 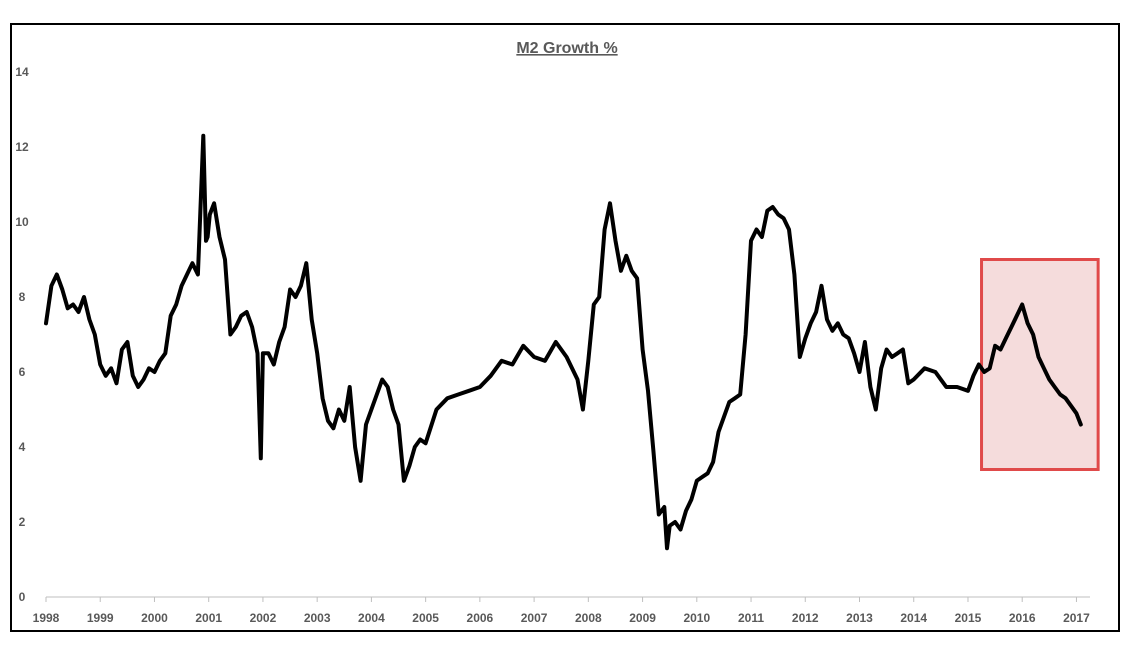 What do you see at coordinates (22, 597) in the screenshot?
I see `y-tick-label: 0` at bounding box center [22, 597].